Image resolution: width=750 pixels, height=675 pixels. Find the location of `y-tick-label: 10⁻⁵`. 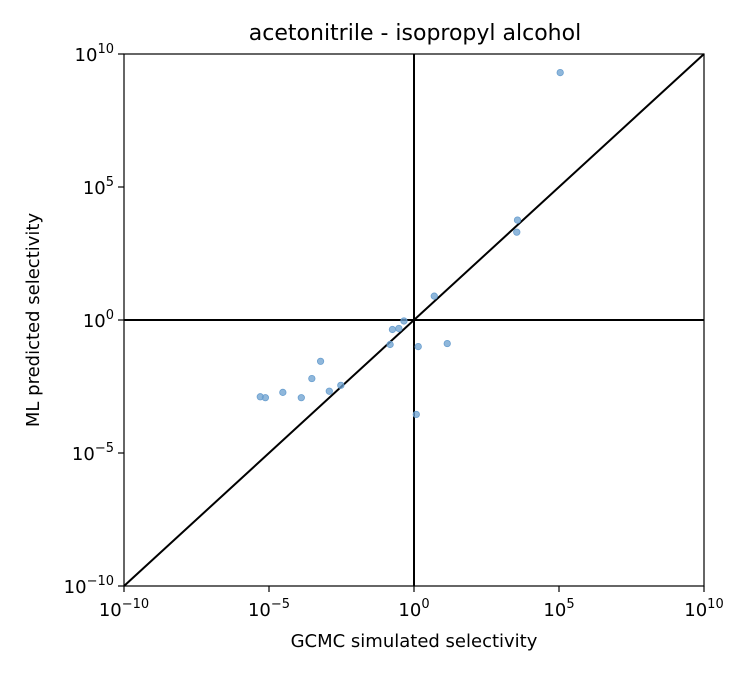

y-tick-label: 10⁻⁵ is located at coordinates (93, 453).